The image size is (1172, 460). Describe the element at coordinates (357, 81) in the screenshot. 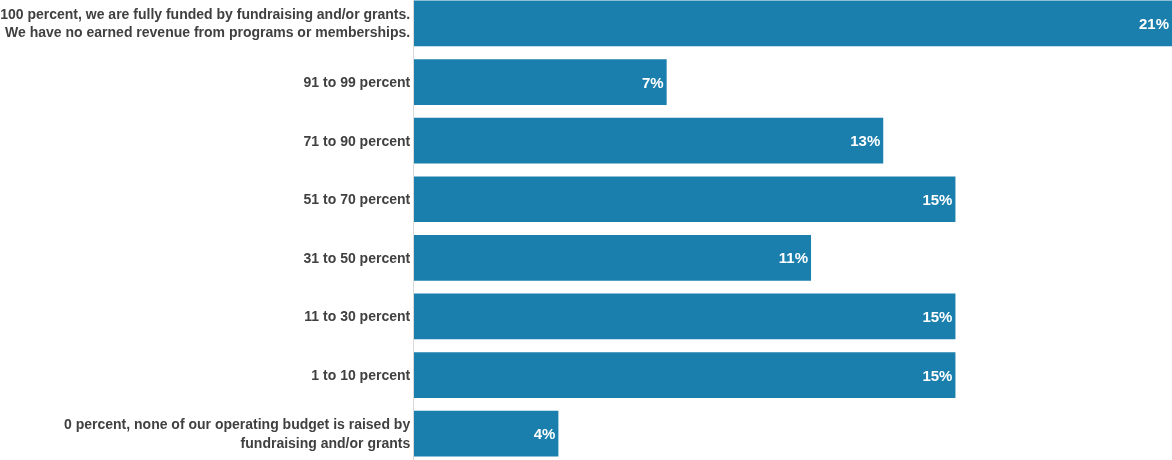

I see `y-tick-label: 91 to 99 percent` at that location.